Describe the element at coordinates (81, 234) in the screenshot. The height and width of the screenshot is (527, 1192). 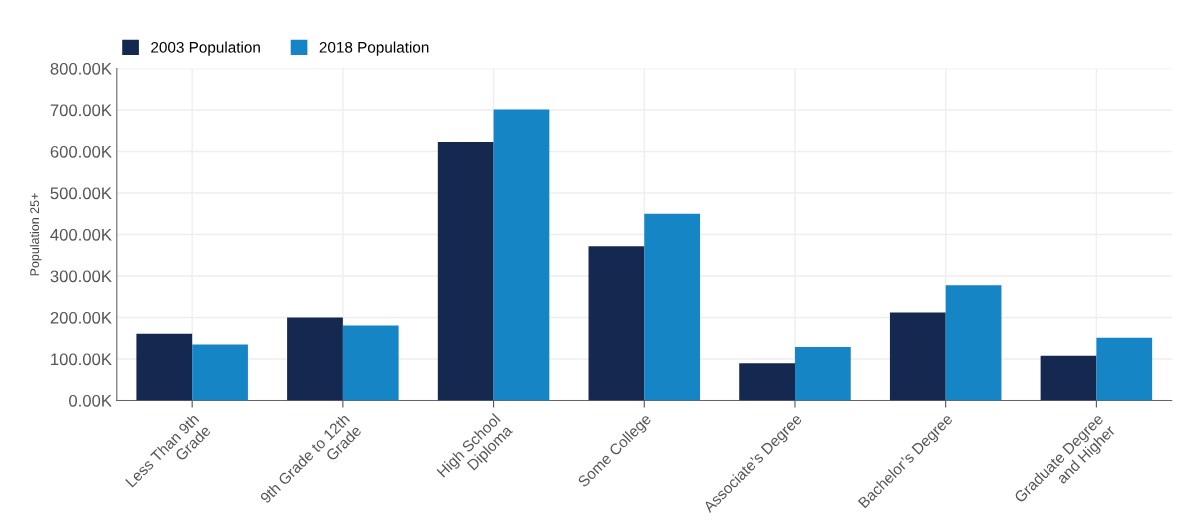
I see `y-tick-label: 400.00K` at that location.